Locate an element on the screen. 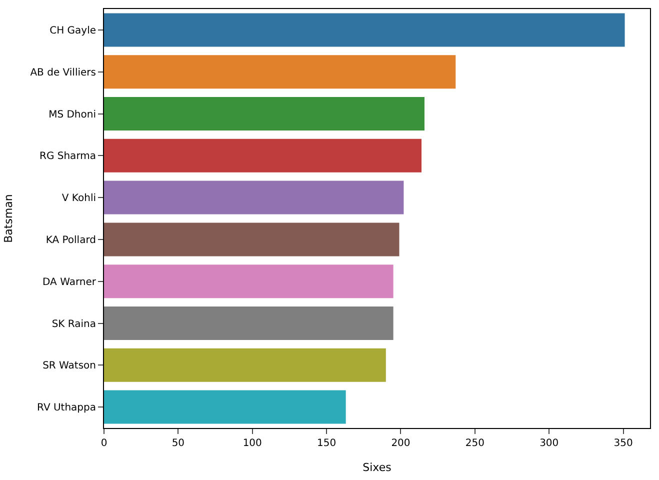  y-tick-label: AB de Villiers is located at coordinates (63, 72).